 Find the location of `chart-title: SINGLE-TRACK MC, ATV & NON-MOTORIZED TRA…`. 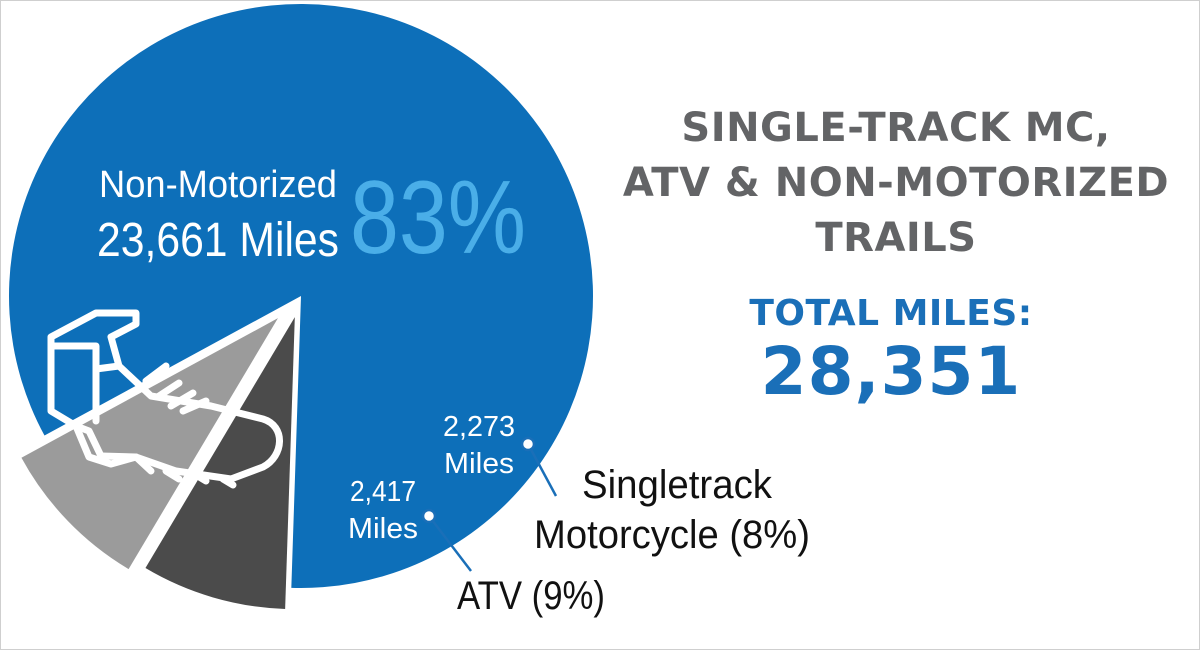

chart-title: SINGLE-TRACK MC, ATV & NON-MOTORIZED TRA… is located at coordinates (896, 183).